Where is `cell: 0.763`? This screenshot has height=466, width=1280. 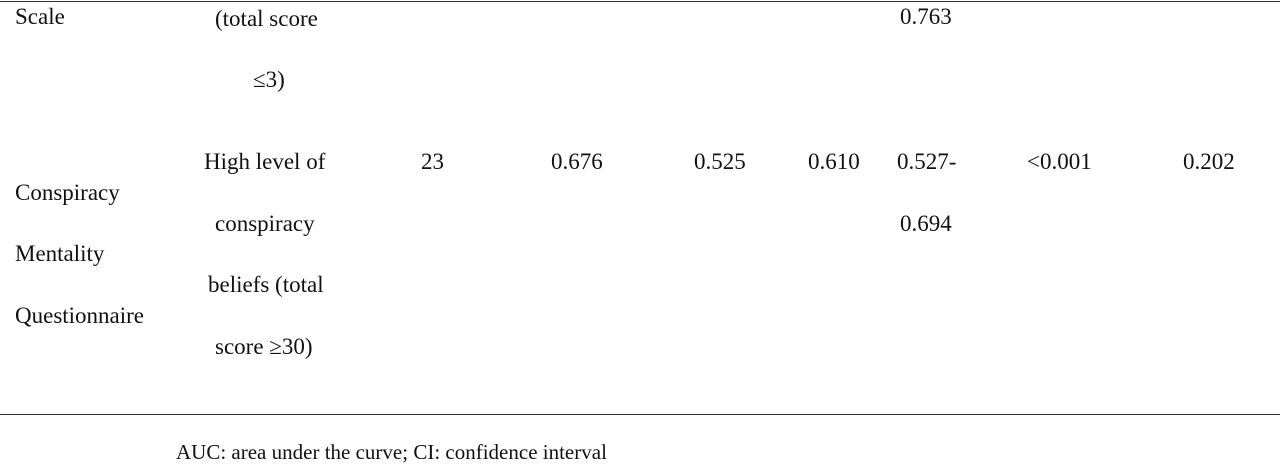 cell: 0.763 is located at coordinates (926, 16).